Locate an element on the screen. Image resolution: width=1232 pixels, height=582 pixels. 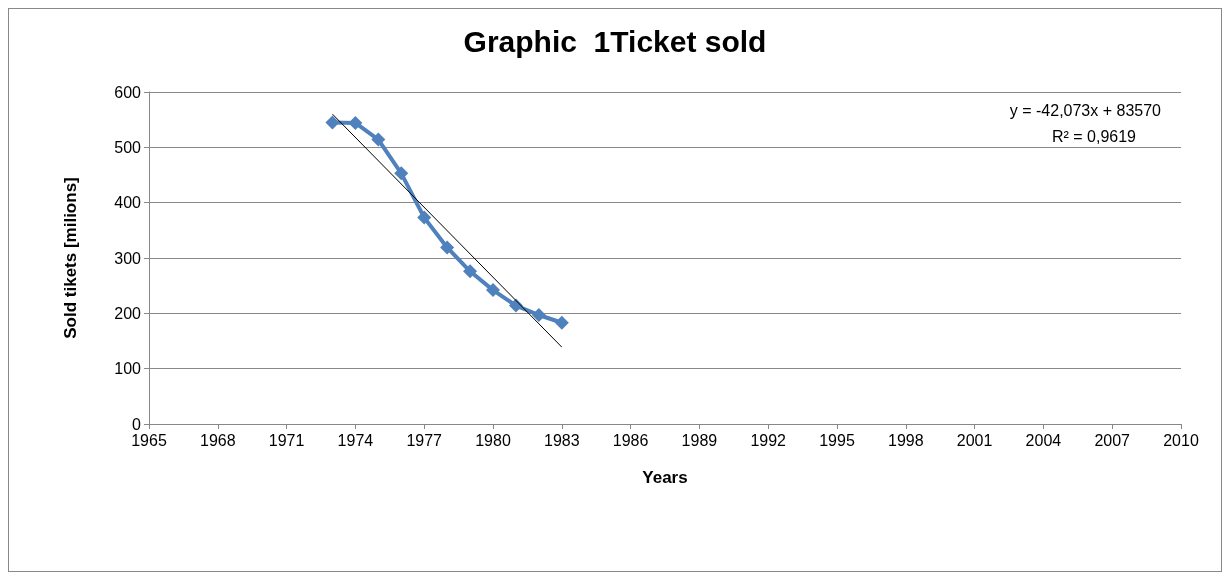
y-axis-title: Sold tikets [milions] is located at coordinates (70, 258).